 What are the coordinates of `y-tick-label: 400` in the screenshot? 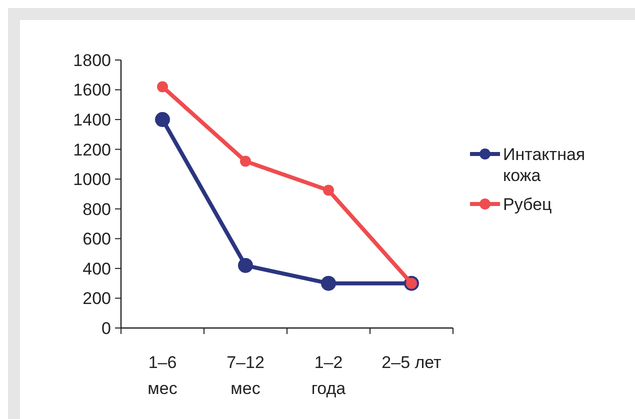 It's located at (96, 268).